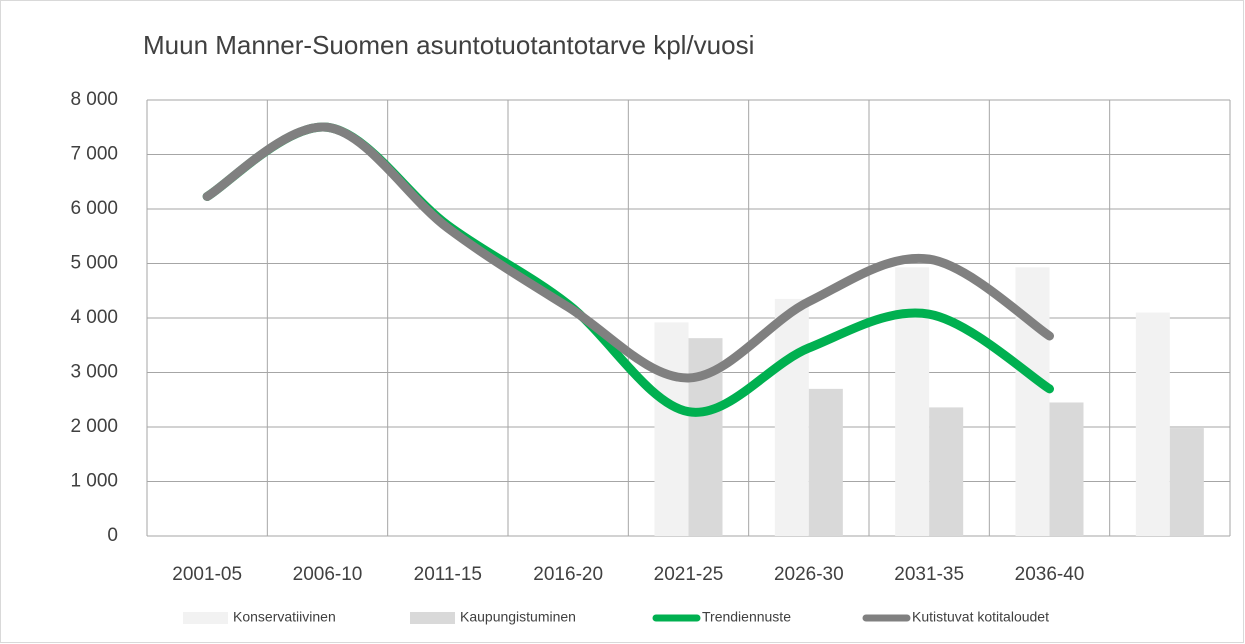 The height and width of the screenshot is (644, 1245). What do you see at coordinates (94, 263) in the screenshot?
I see `y-tick-label: 5 000` at bounding box center [94, 263].